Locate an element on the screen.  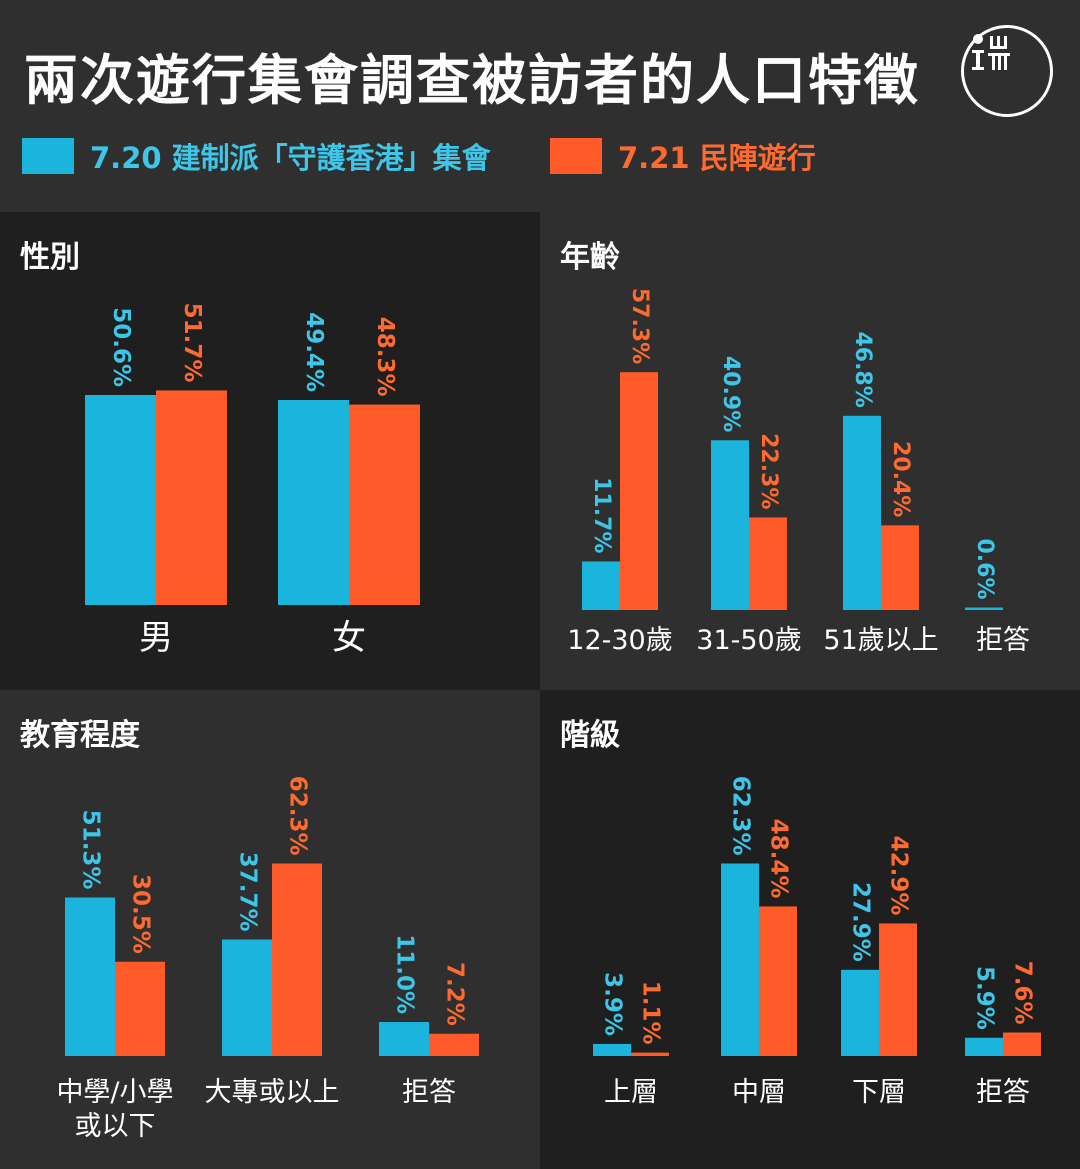
panel-title-age: 年齡 is located at coordinates (590, 257).